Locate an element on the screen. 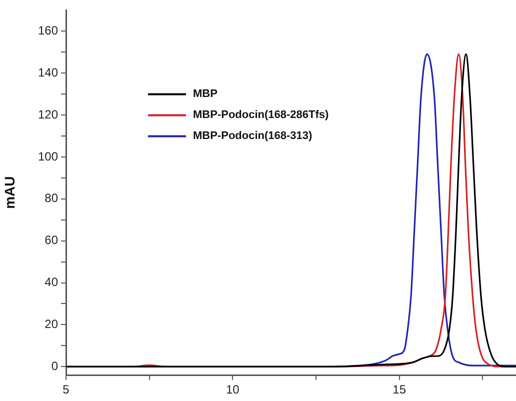  y-tick-label: 160 is located at coordinates (48, 30).